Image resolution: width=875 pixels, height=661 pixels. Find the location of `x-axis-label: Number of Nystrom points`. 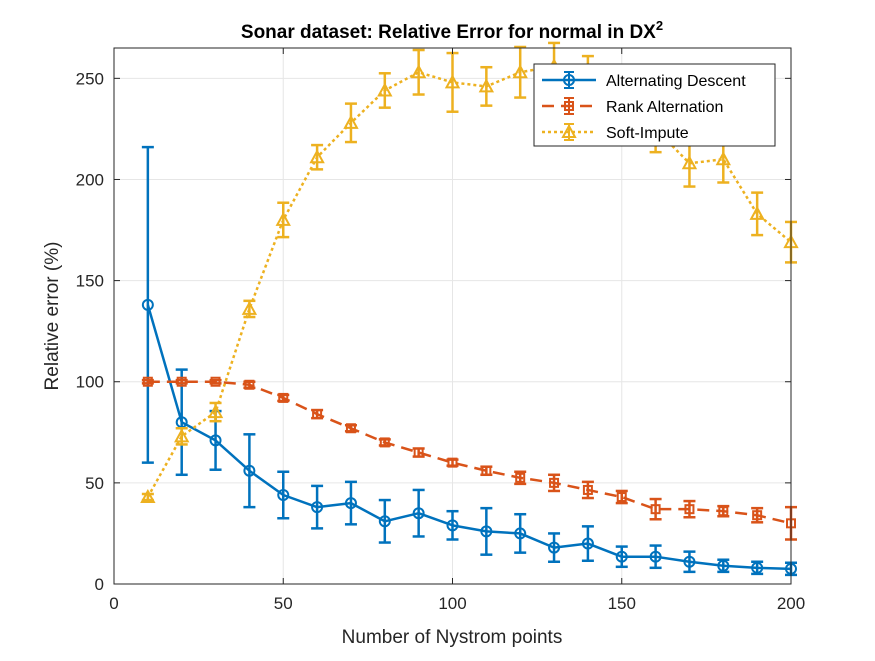

x-axis-label: Number of Nystrom points is located at coordinates (452, 637).